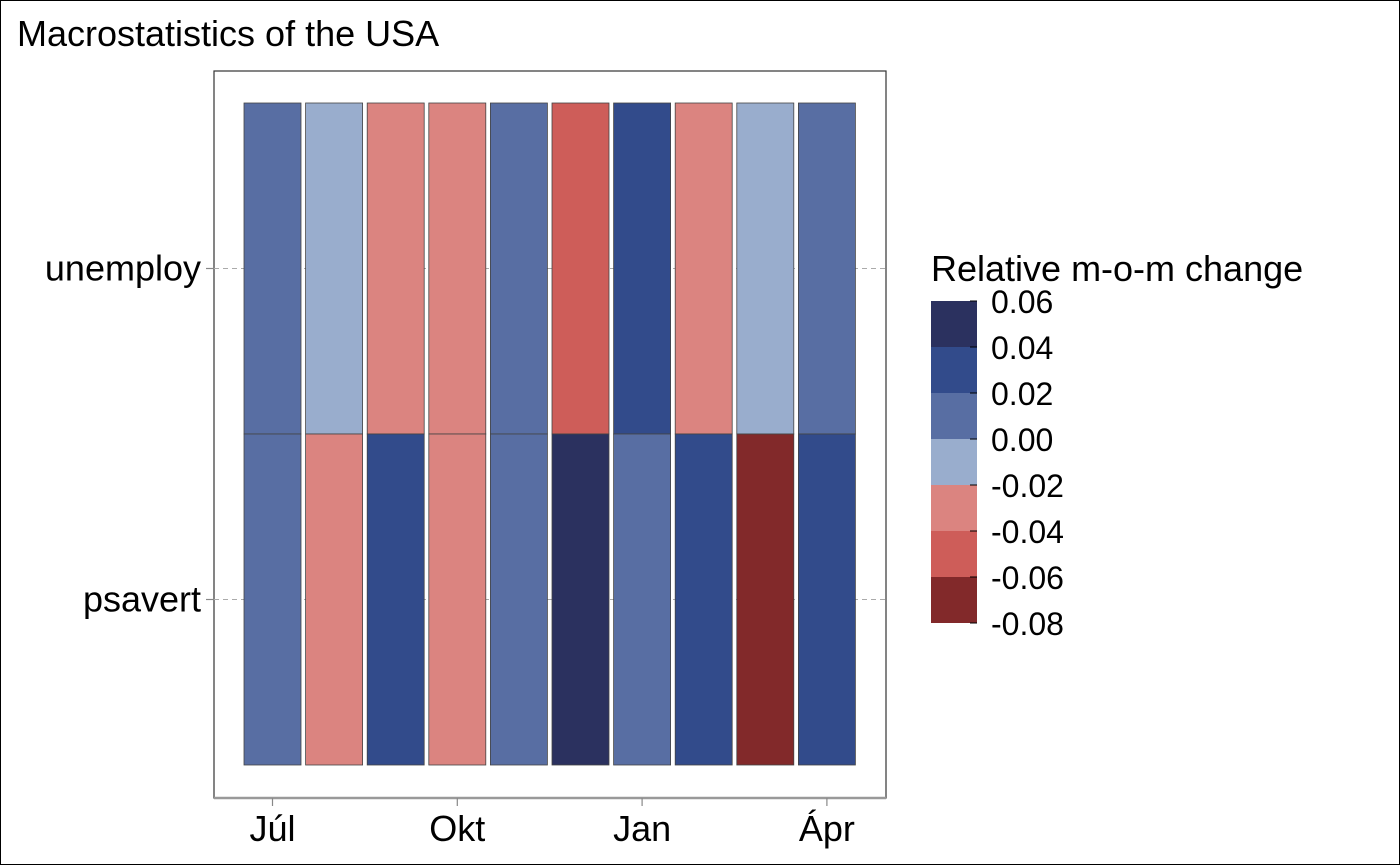 Image resolution: width=1400 pixels, height=865 pixels. I want to click on legend-title: Relative m-o-m change, so click(1117, 268).